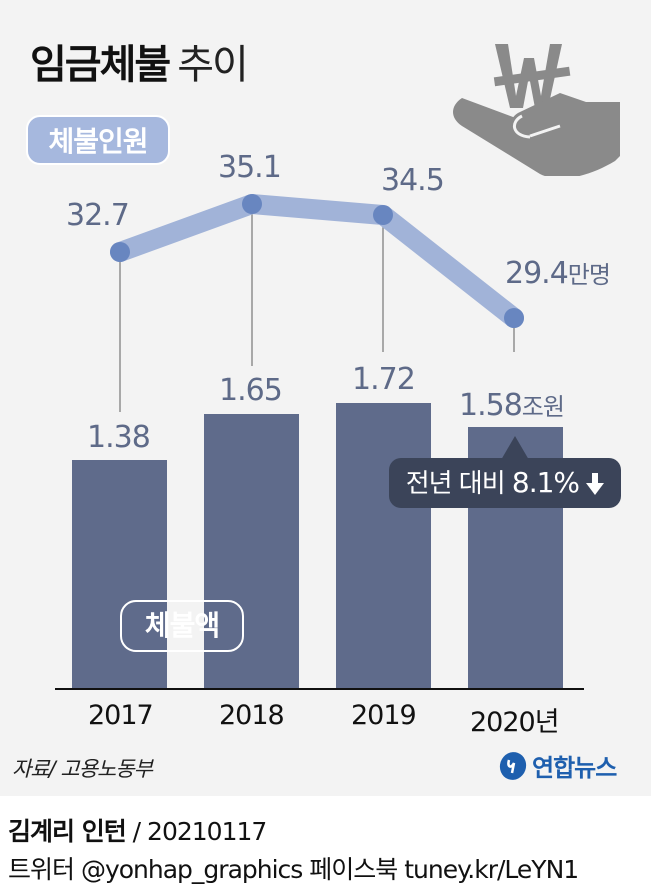 Image resolution: width=651 pixels, height=889 pixels. I want to click on bar-2019, so click(383, 546).